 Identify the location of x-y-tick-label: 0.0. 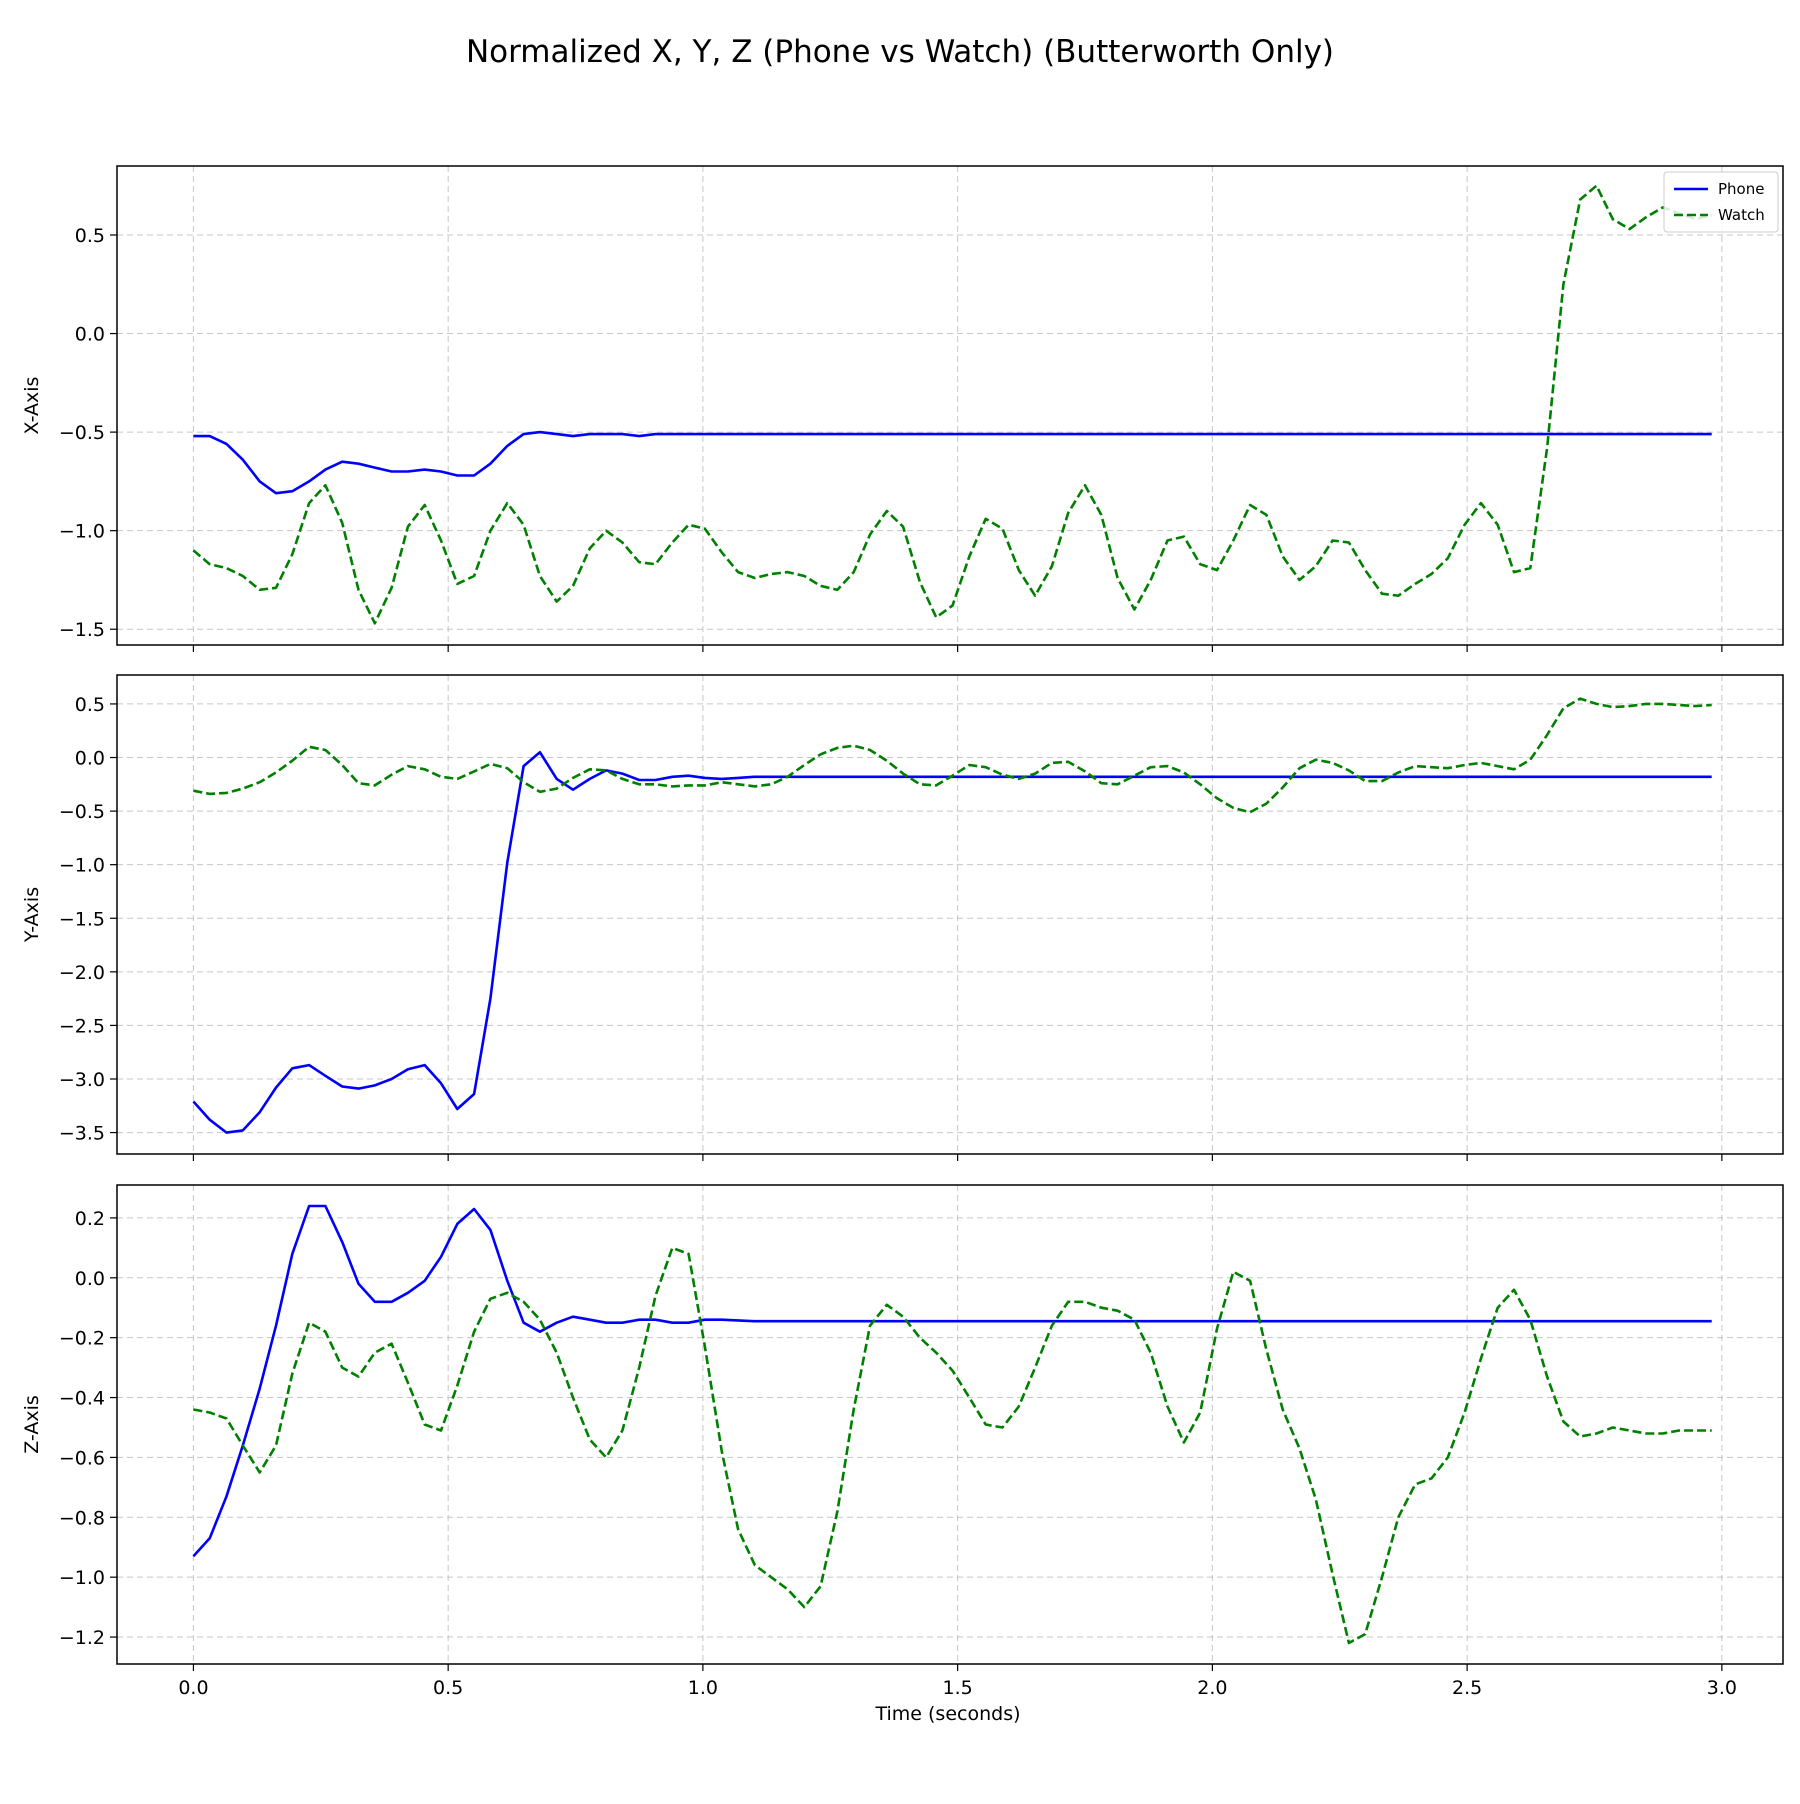
(90, 335).